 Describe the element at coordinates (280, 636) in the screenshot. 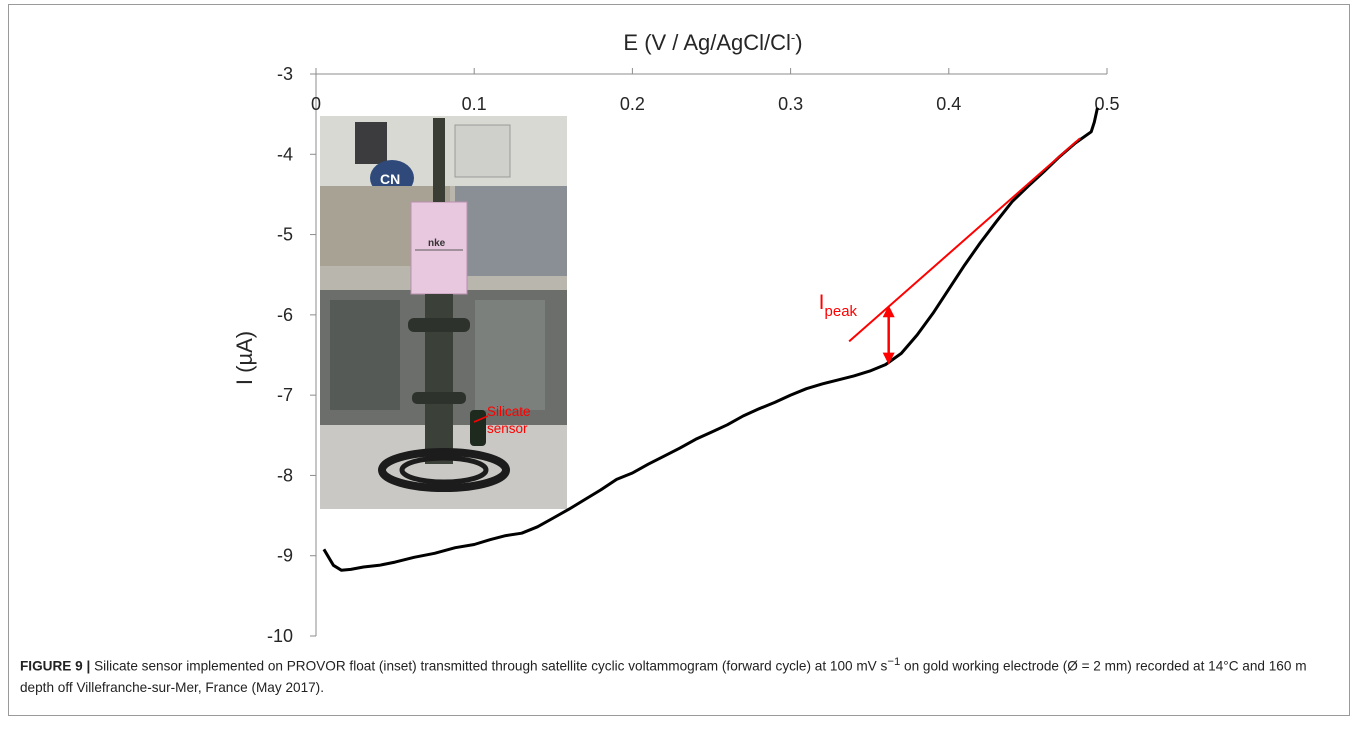

I see `y-tick-label: -10` at that location.